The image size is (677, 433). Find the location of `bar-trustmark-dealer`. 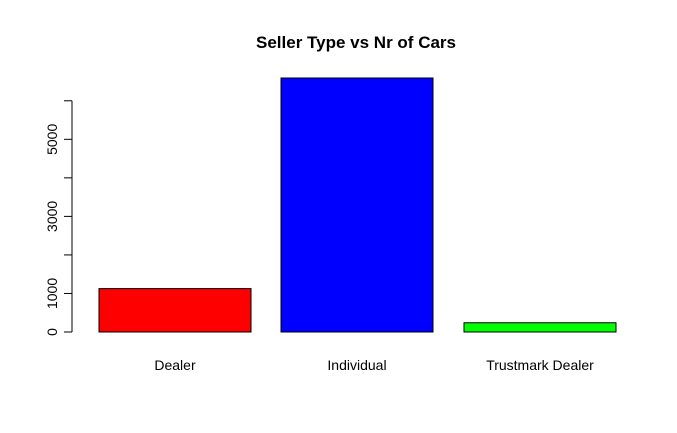

bar-trustmark-dealer is located at coordinates (540, 327).